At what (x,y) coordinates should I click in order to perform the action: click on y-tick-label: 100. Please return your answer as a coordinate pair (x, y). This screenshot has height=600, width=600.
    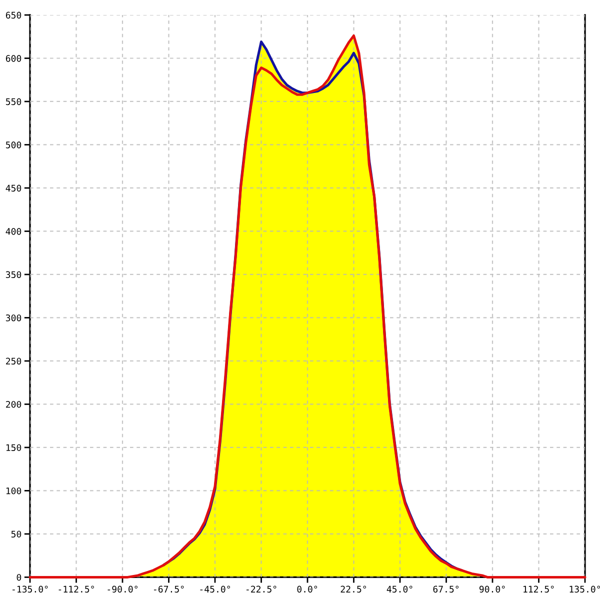
    Looking at the image, I should click on (14, 490).